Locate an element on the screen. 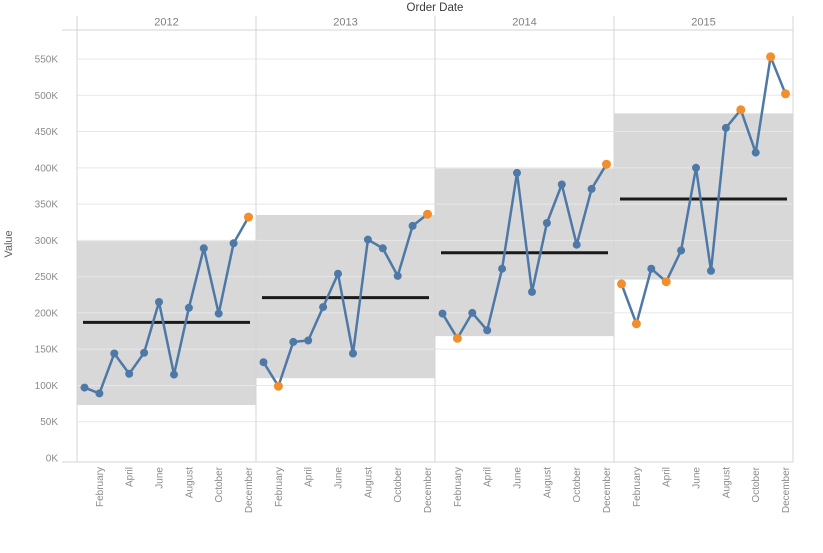  outlier-point-2015-April is located at coordinates (666, 282).